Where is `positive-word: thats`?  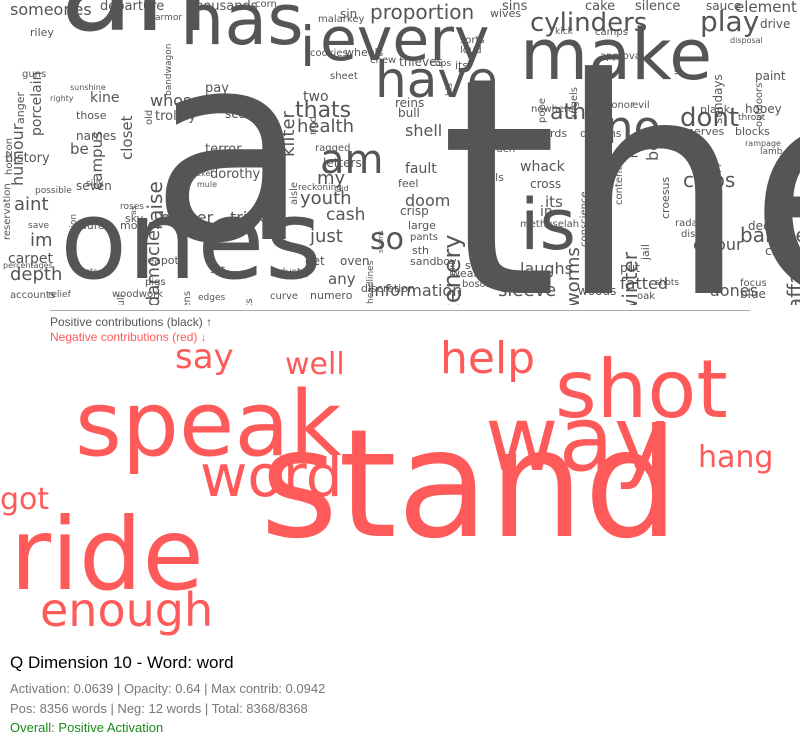
positive-word: thats is located at coordinates (323, 110).